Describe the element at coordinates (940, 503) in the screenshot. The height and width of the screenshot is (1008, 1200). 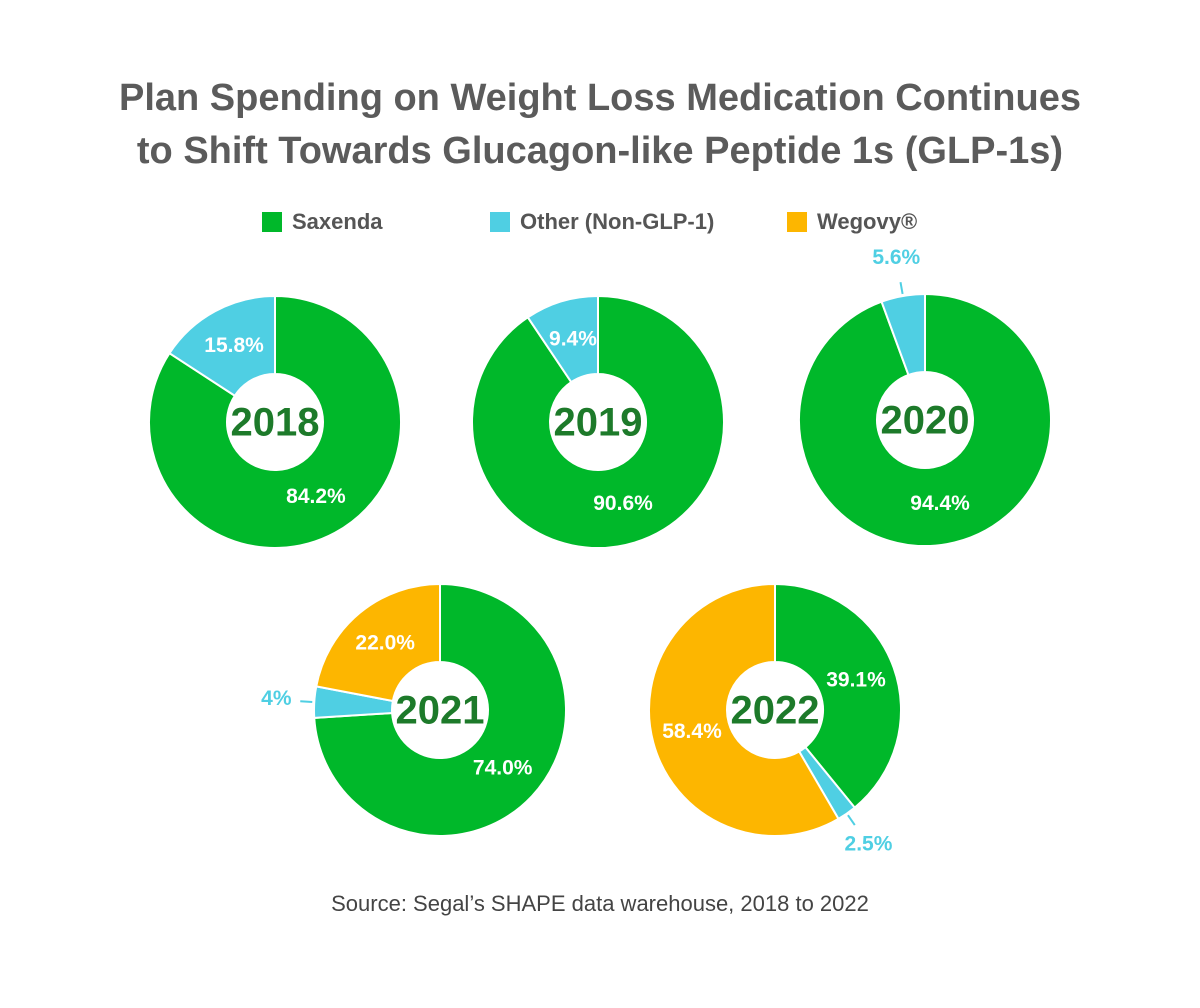
I see `value-label: 94.4%` at that location.